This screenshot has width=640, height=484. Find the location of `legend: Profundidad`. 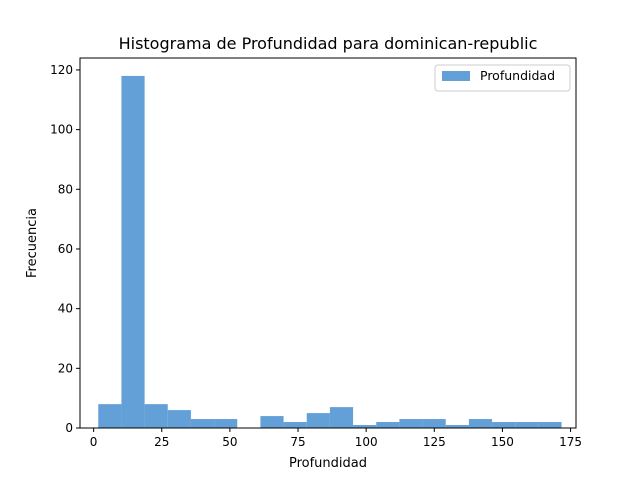

legend: Profundidad is located at coordinates (502, 78).